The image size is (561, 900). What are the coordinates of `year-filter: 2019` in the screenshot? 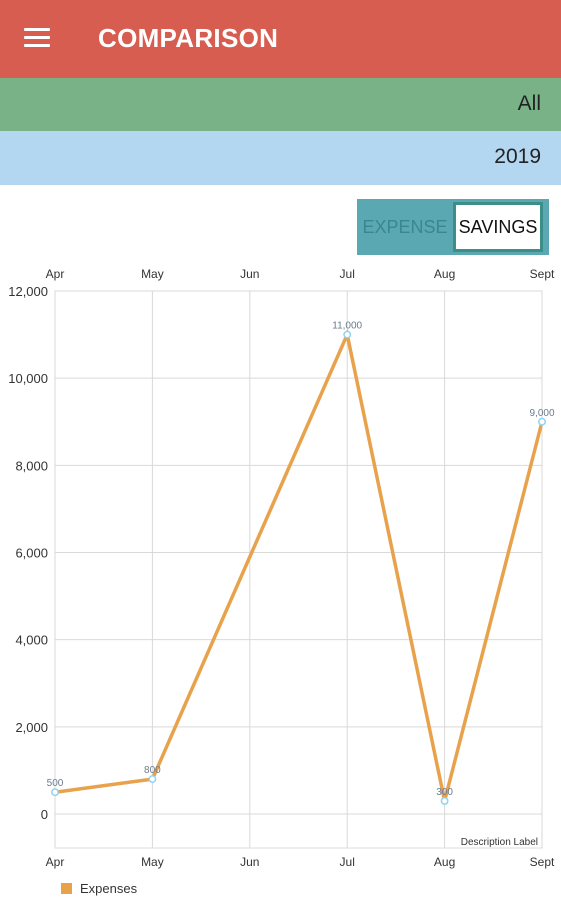 It's located at (280, 158).